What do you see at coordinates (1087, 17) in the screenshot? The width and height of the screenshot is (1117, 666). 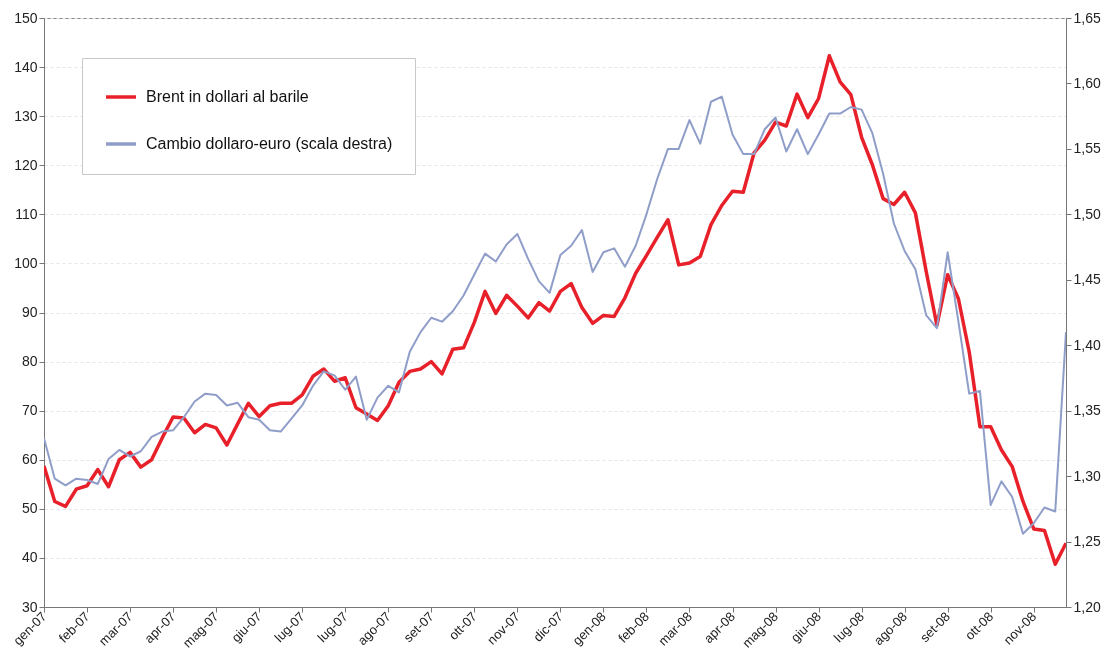 I see `y2-tick-label: 1,65` at bounding box center [1087, 17].